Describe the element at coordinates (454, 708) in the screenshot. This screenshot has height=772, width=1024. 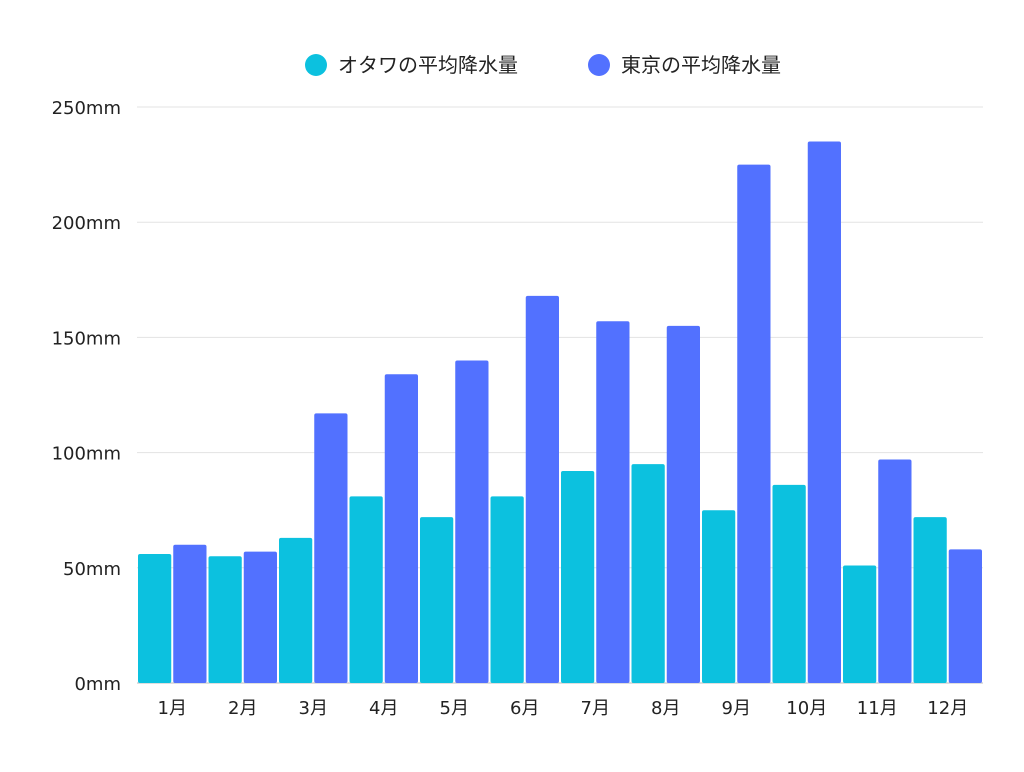
I see `x-tick-label: 5月` at that location.